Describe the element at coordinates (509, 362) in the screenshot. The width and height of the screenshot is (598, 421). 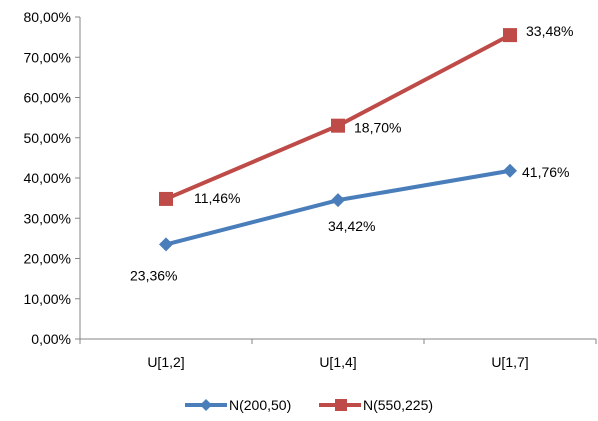
I see `x-tick-label: U[1,7]` at that location.